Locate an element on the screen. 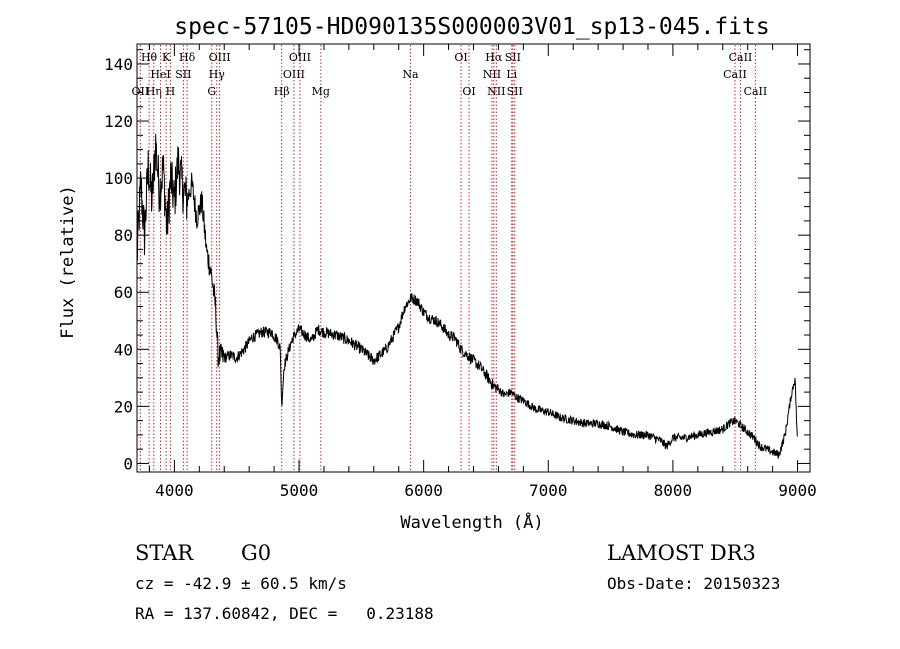  spectral-line-label: Hβ is located at coordinates (282, 91).